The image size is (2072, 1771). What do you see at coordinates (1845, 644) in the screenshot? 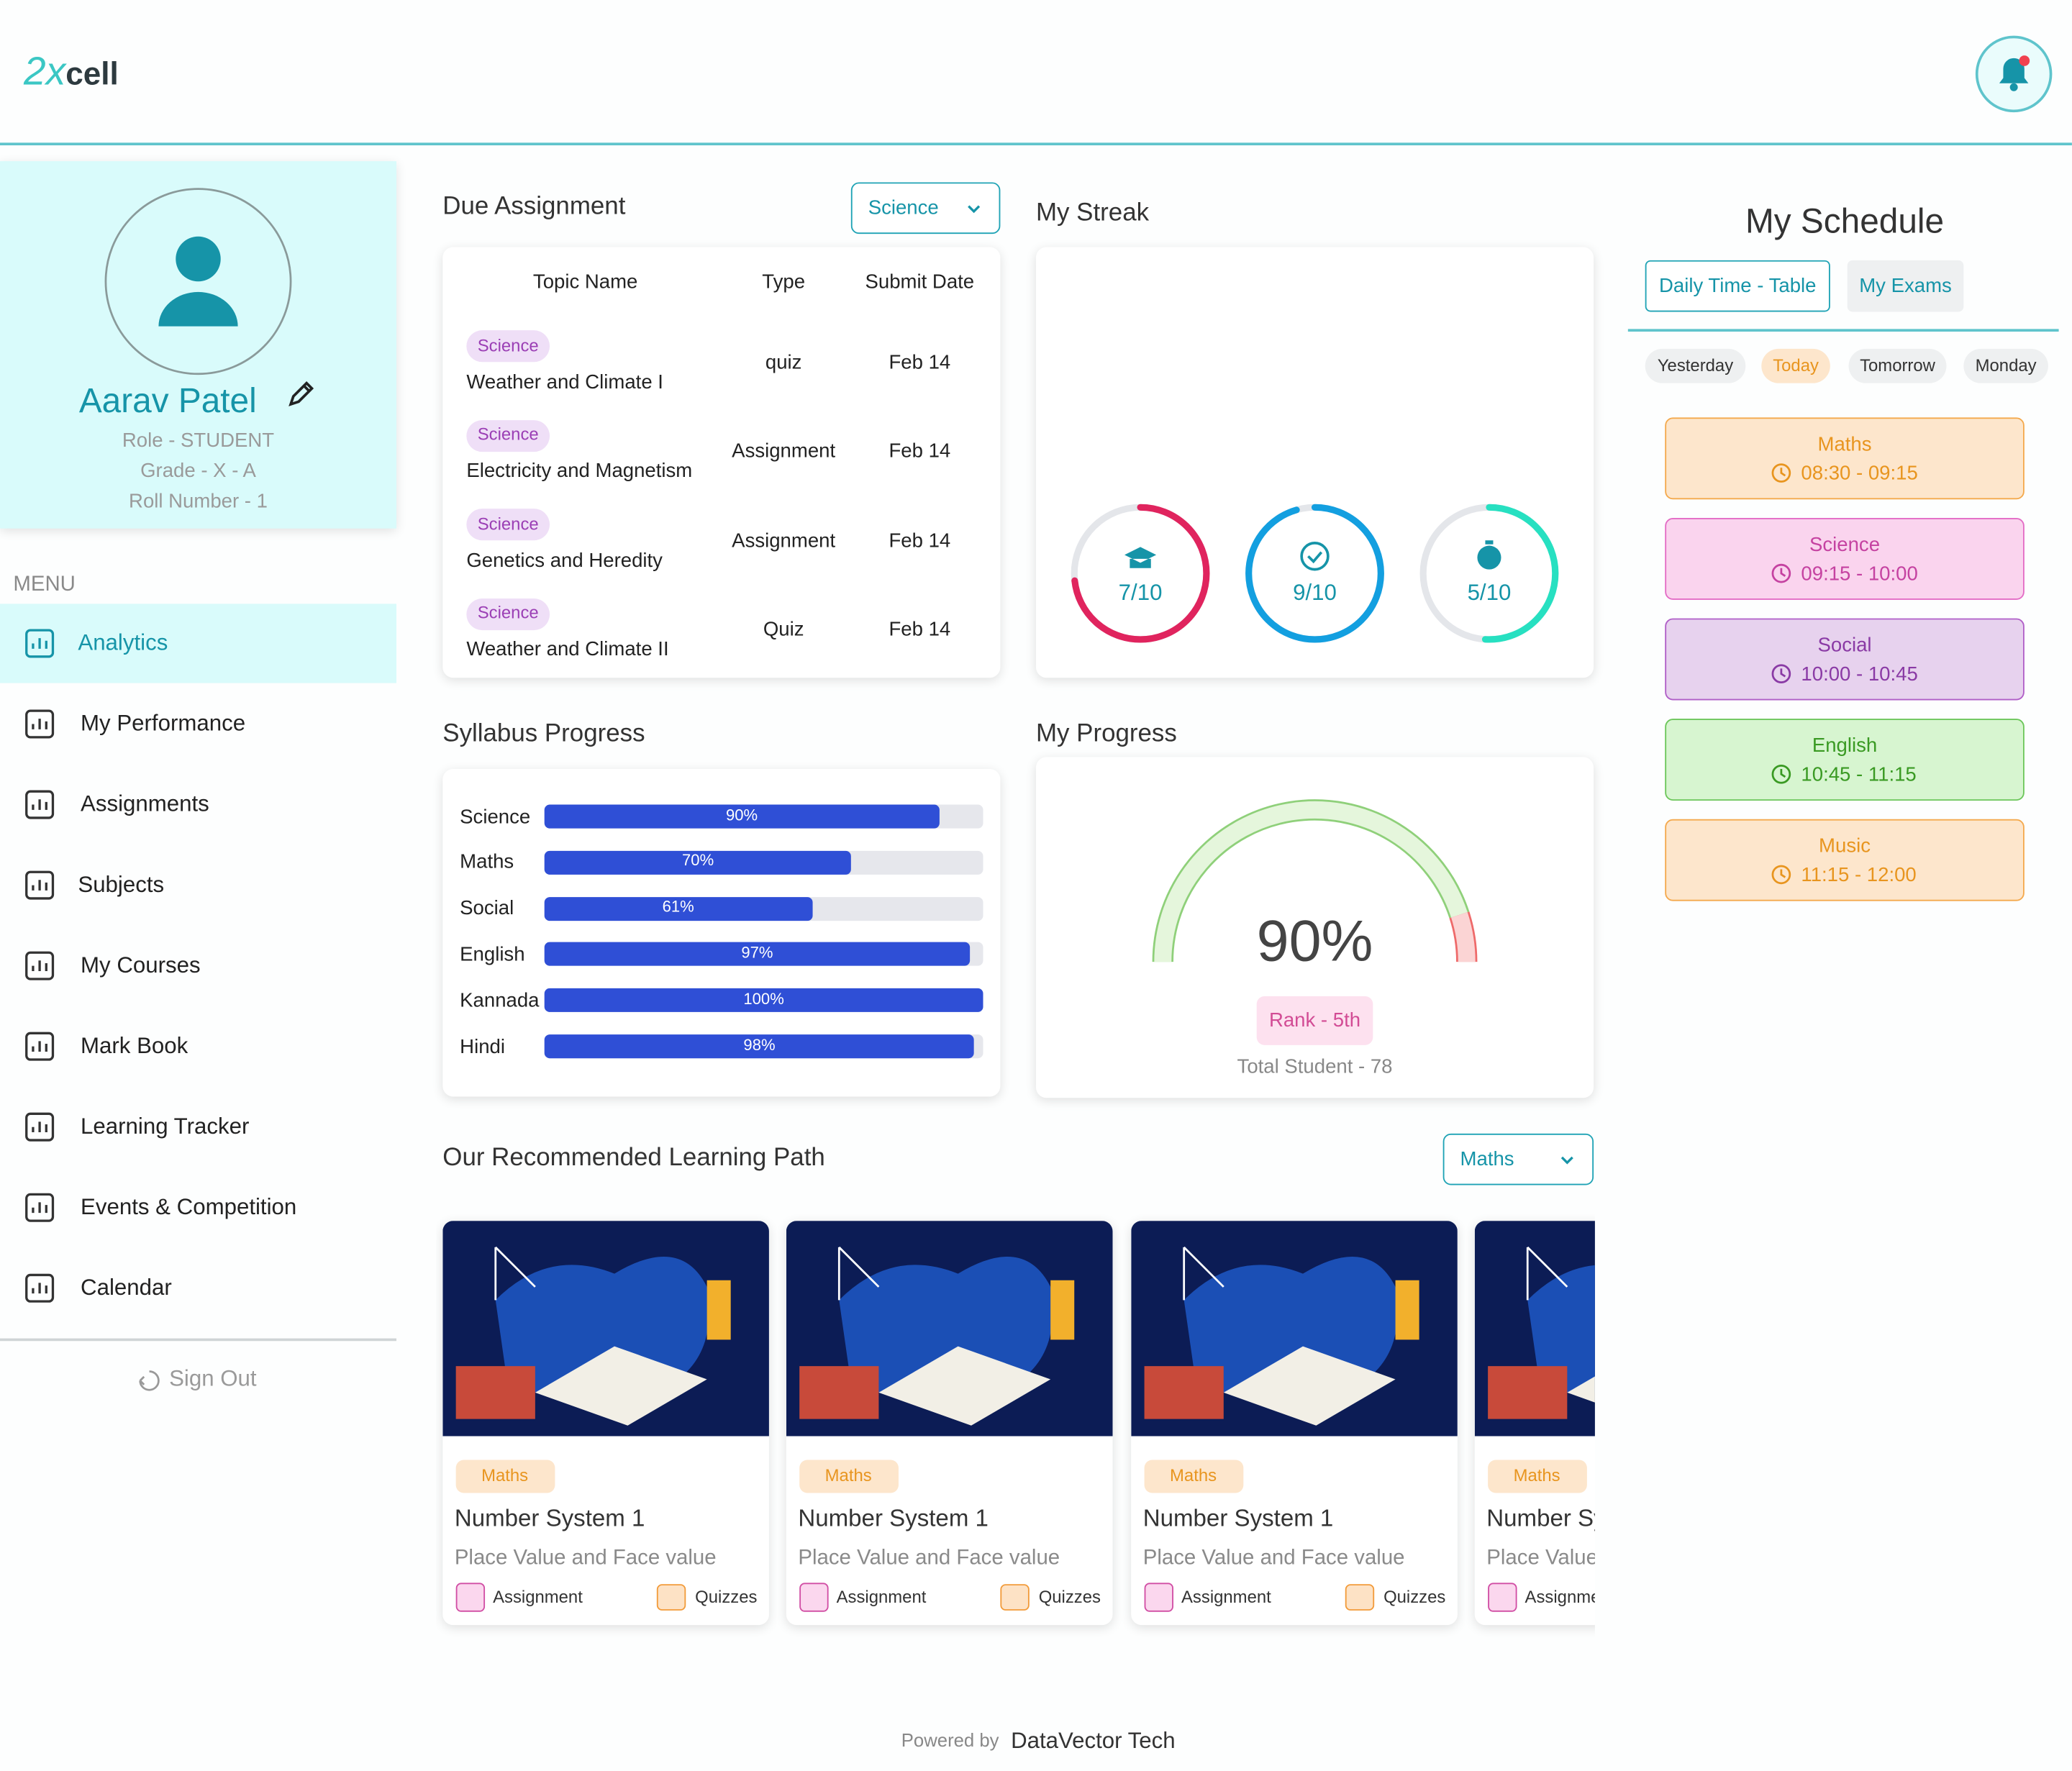
I see `slot-subject: Social` at bounding box center [1845, 644].